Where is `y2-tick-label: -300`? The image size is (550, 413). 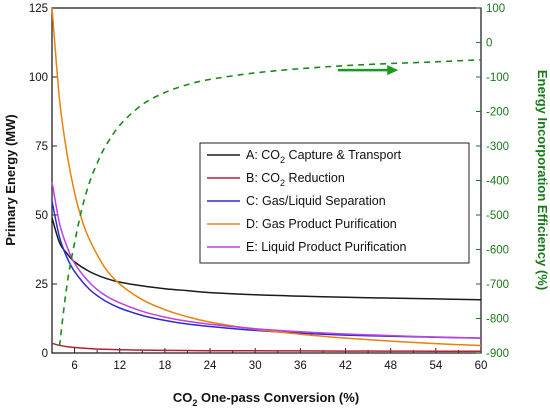 y2-tick-label: -300 is located at coordinates (497, 147).